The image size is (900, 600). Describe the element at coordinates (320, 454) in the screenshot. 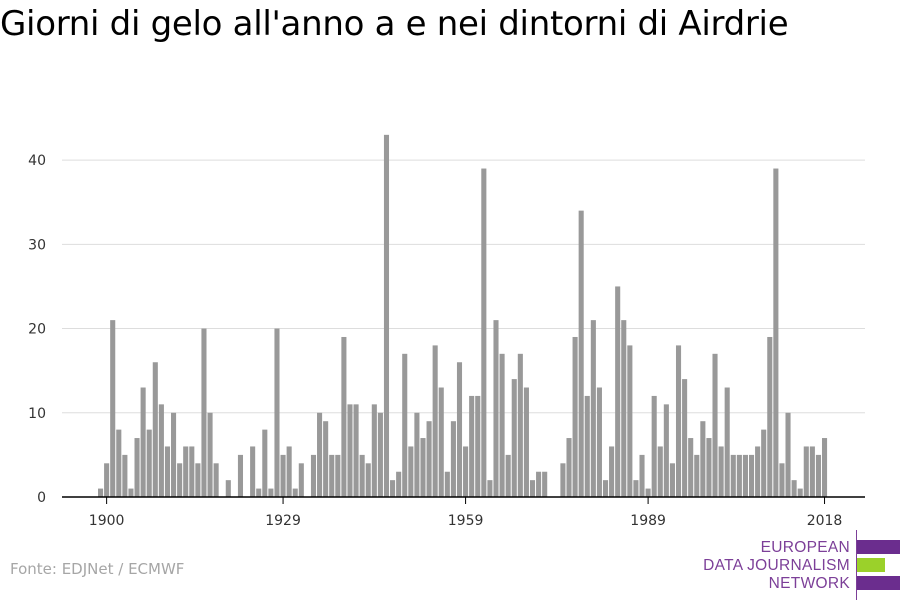

I see `bar-1935` at that location.